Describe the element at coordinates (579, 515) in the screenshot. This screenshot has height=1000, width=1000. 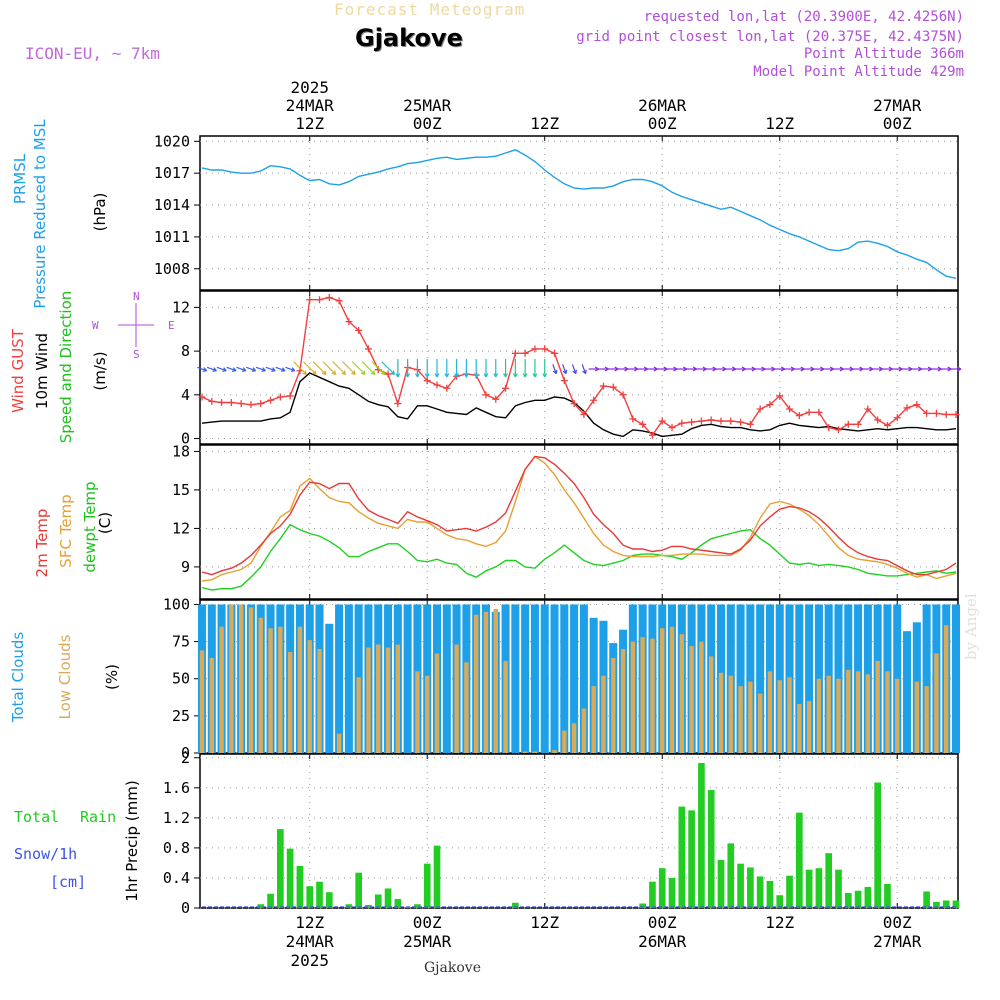
I see `t2m-line` at that location.